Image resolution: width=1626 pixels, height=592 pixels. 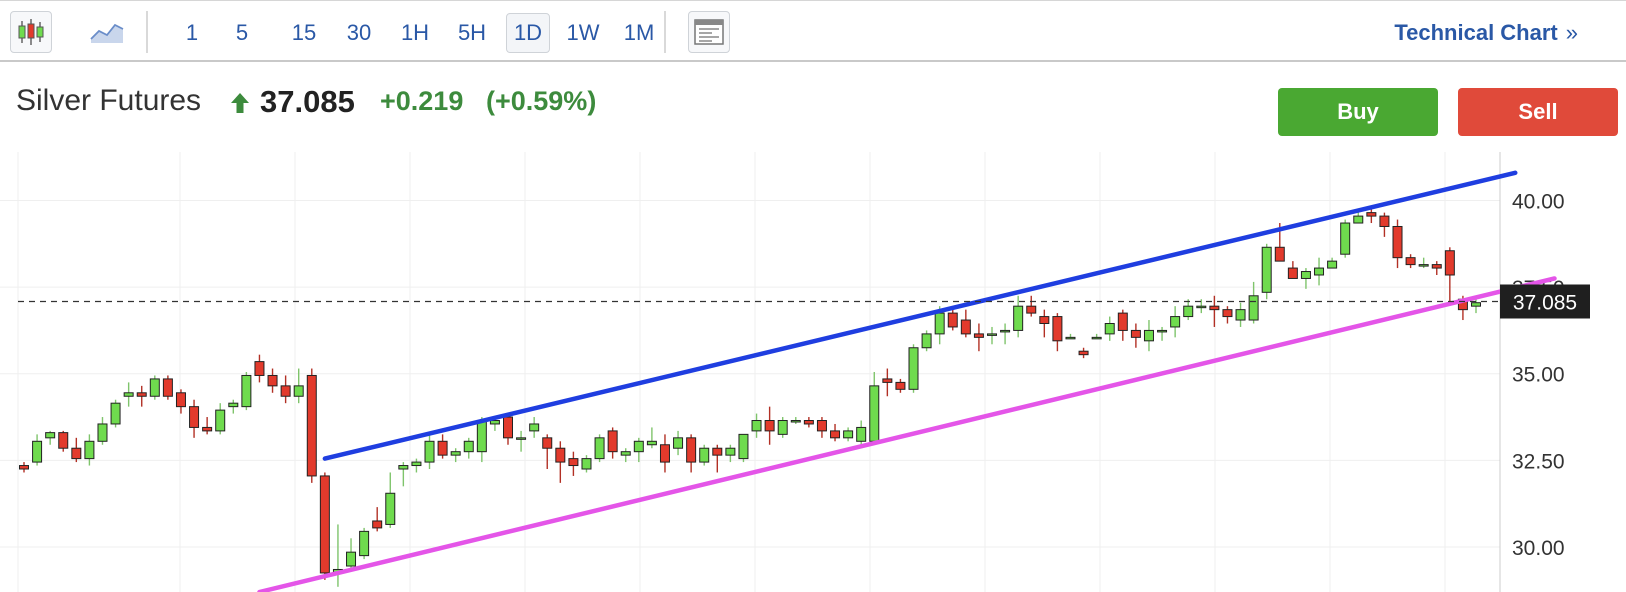 I want to click on area-chart-icon, so click(x=107, y=32).